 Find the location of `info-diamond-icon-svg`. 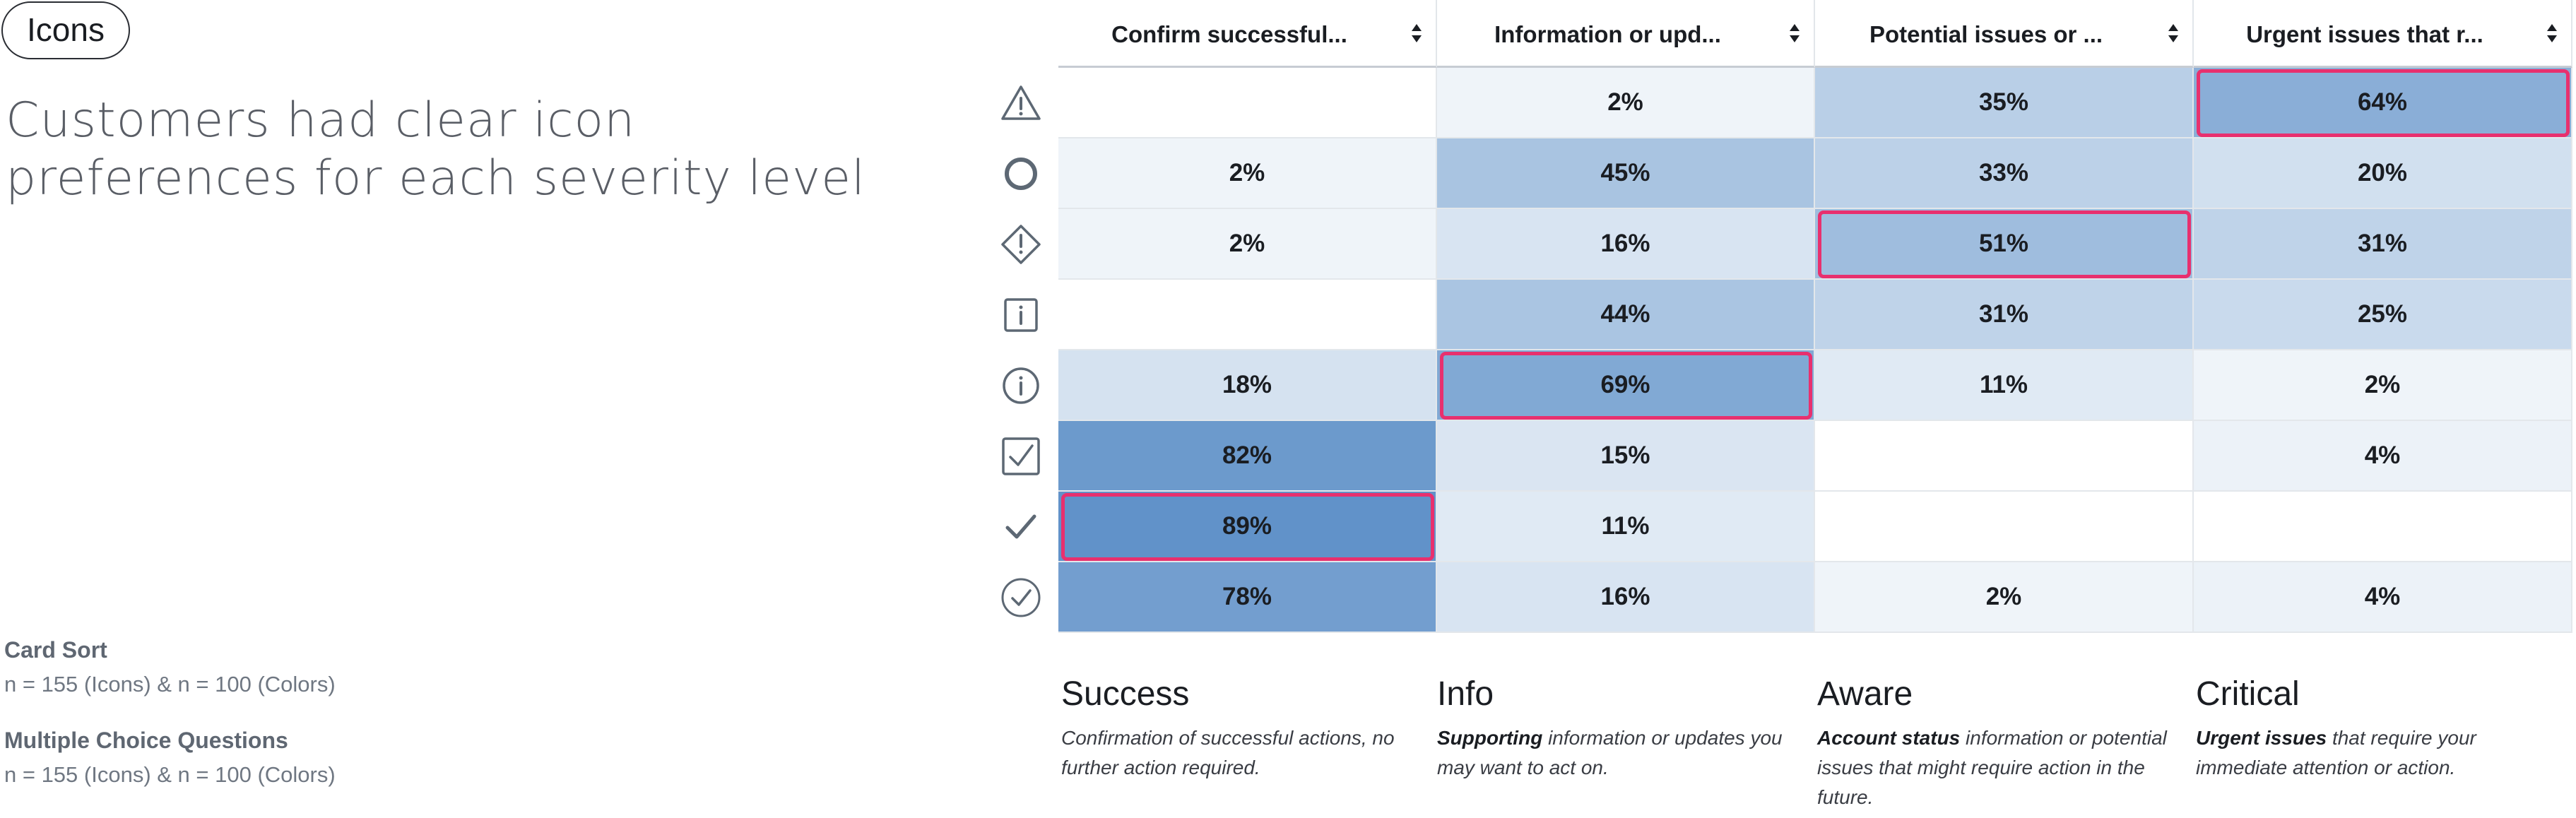

info-diamond-icon-svg is located at coordinates (1021, 245).